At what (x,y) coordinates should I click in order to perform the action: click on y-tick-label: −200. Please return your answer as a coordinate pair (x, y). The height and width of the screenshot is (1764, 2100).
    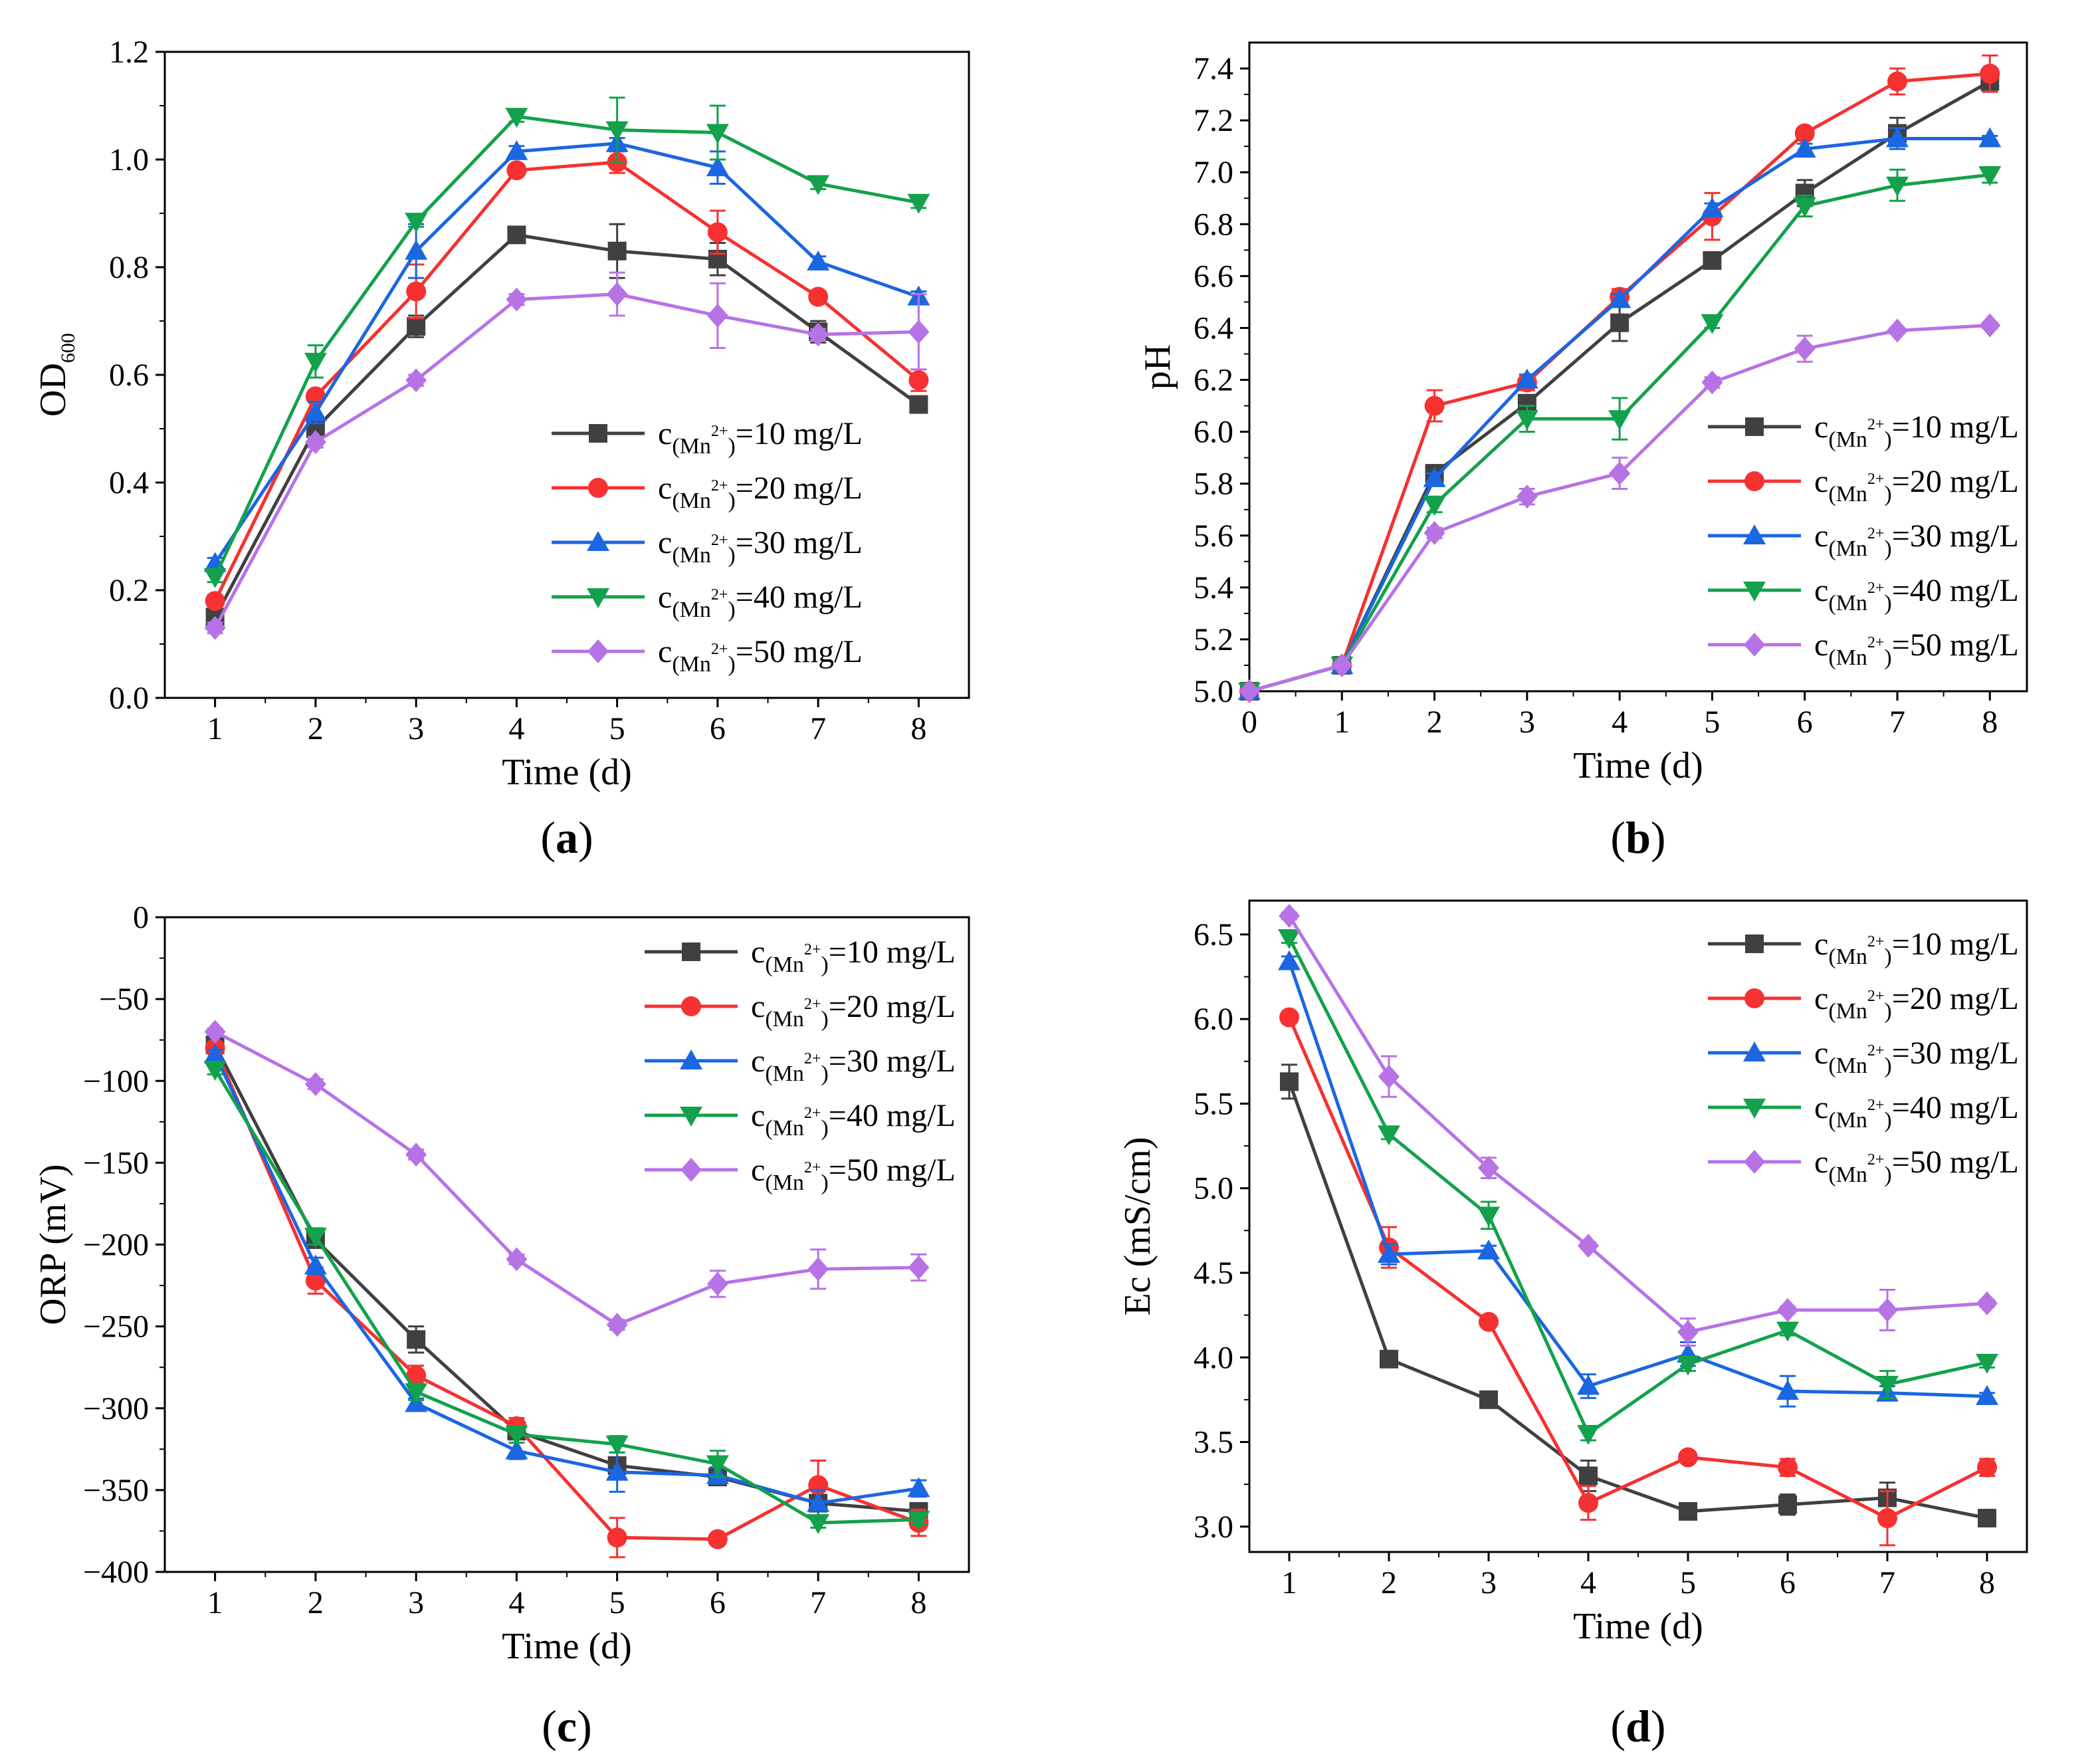
    Looking at the image, I should click on (116, 1245).